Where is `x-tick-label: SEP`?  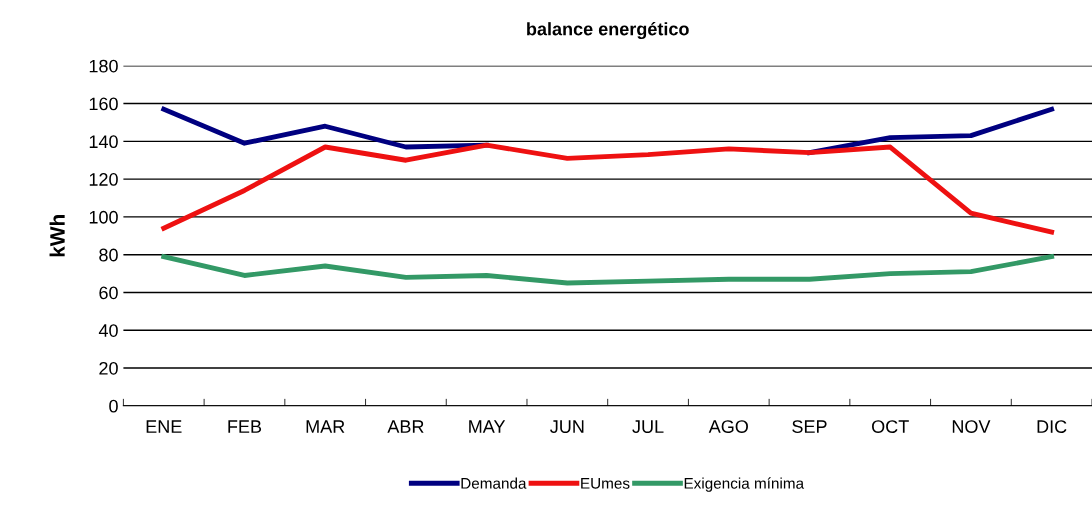 x-tick-label: SEP is located at coordinates (809, 426).